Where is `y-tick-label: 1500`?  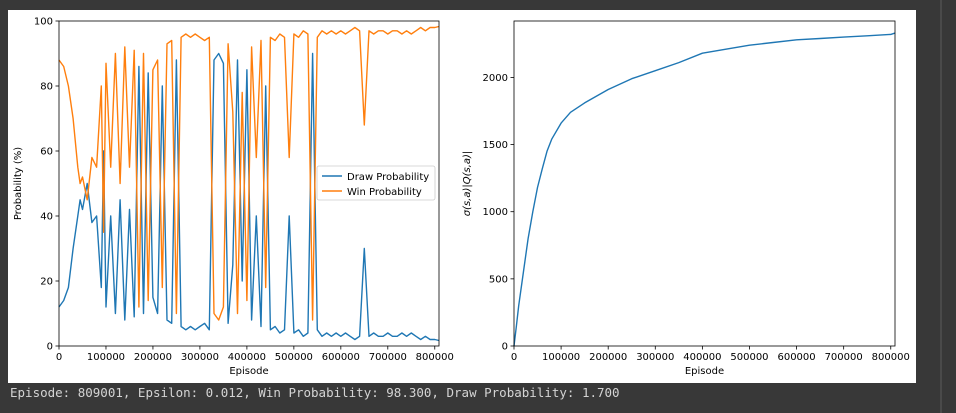 y-tick-label: 1500 is located at coordinates (495, 145).